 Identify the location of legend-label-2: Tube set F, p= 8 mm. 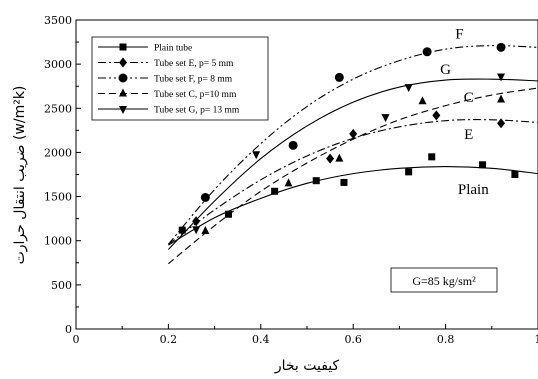
(193, 80).